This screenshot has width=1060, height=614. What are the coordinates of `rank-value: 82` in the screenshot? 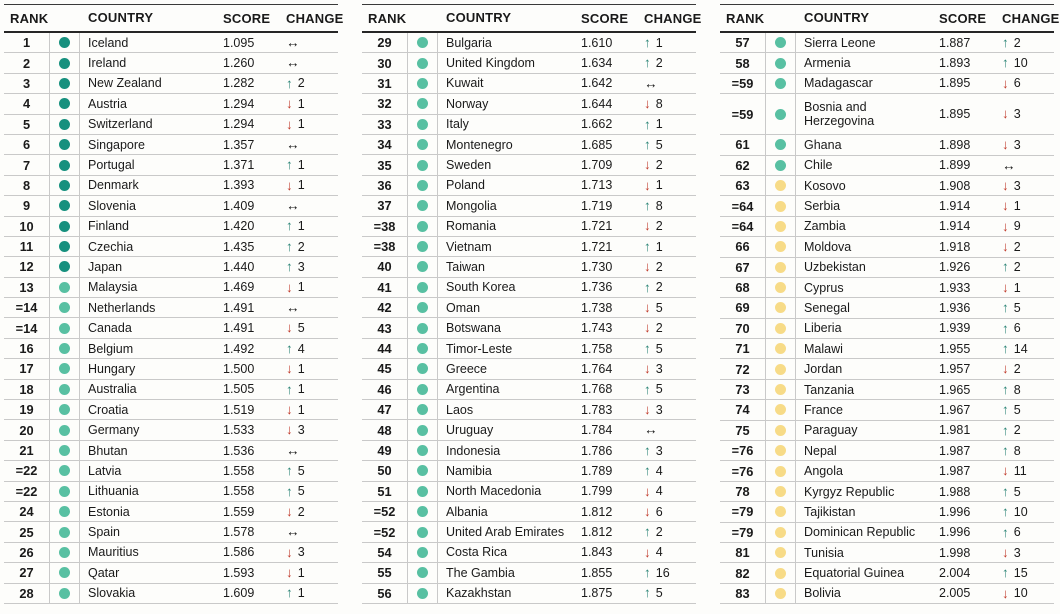 It's located at (743, 573).